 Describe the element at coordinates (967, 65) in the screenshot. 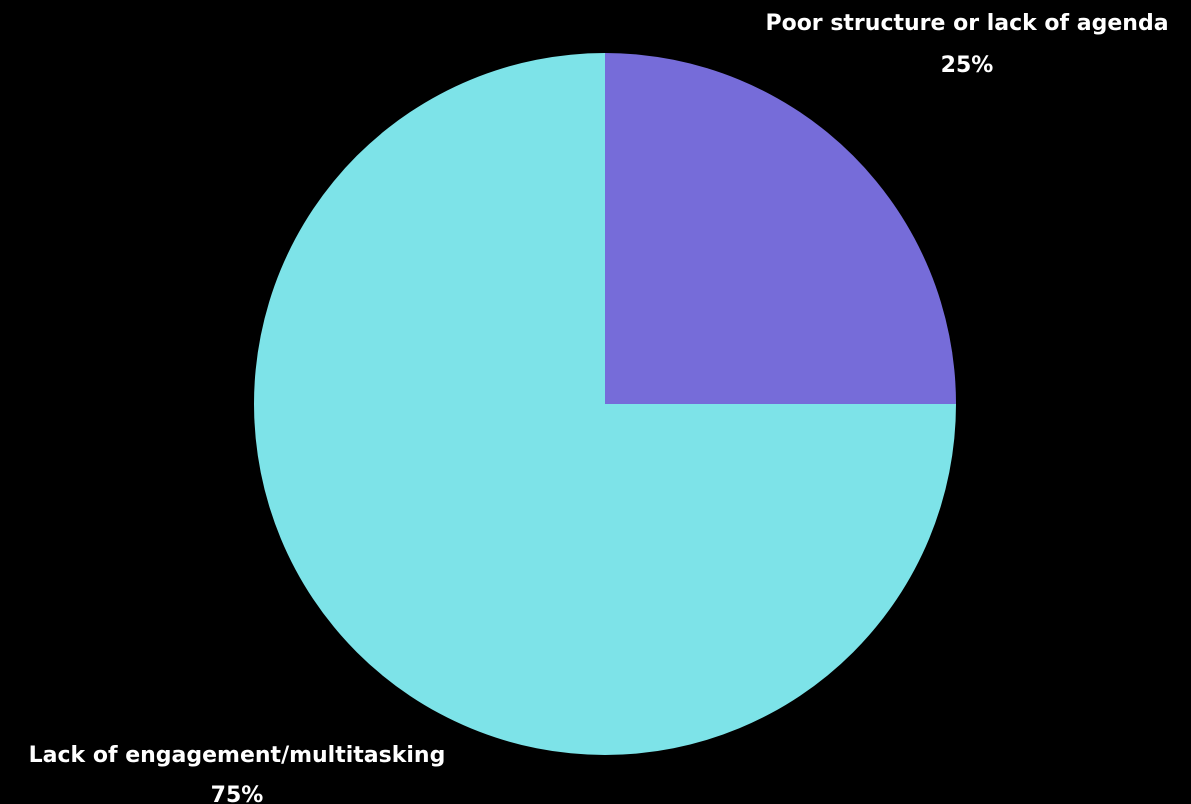

I see `slice-label-value-0: 25%` at that location.